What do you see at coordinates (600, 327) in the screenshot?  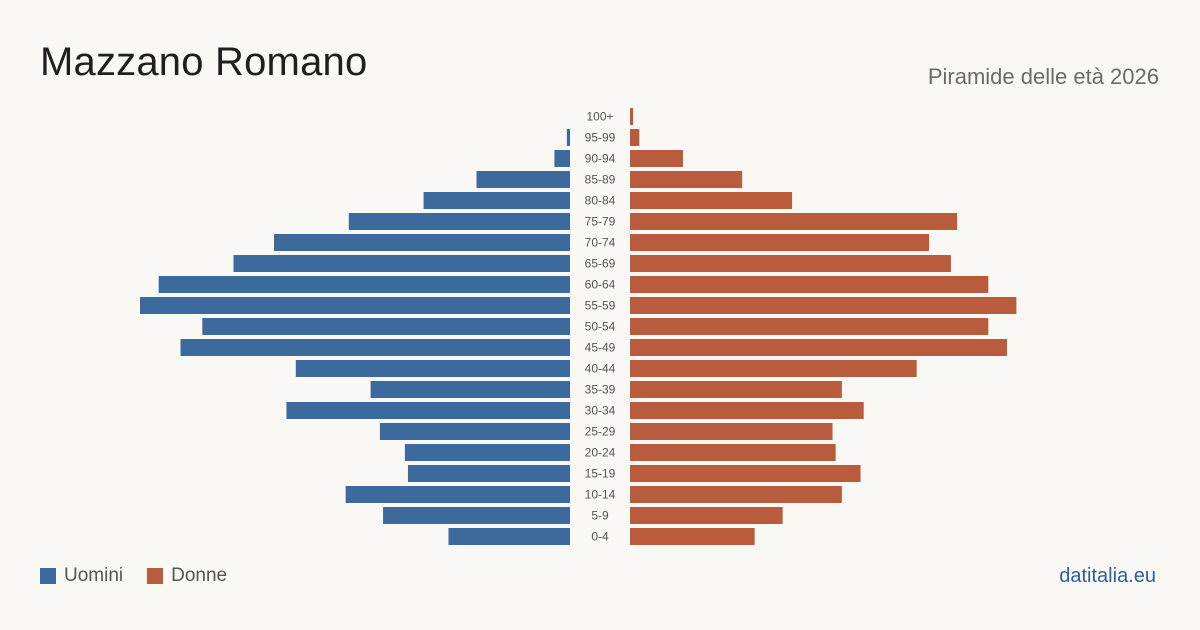 I see `age-label-50-54: 50-54` at bounding box center [600, 327].